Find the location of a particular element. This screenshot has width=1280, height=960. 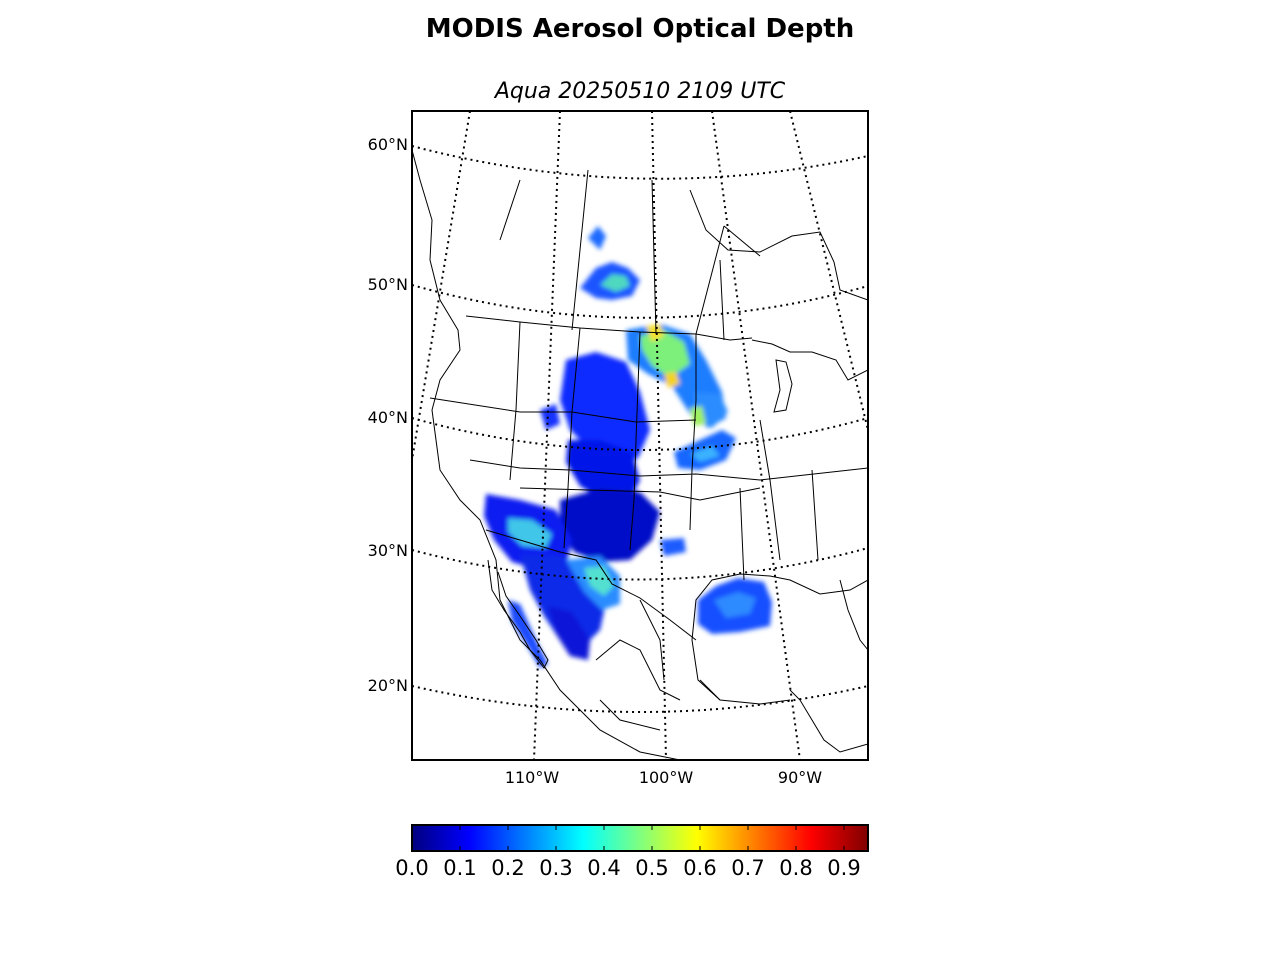

parallel-60n is located at coordinates (640, 162).